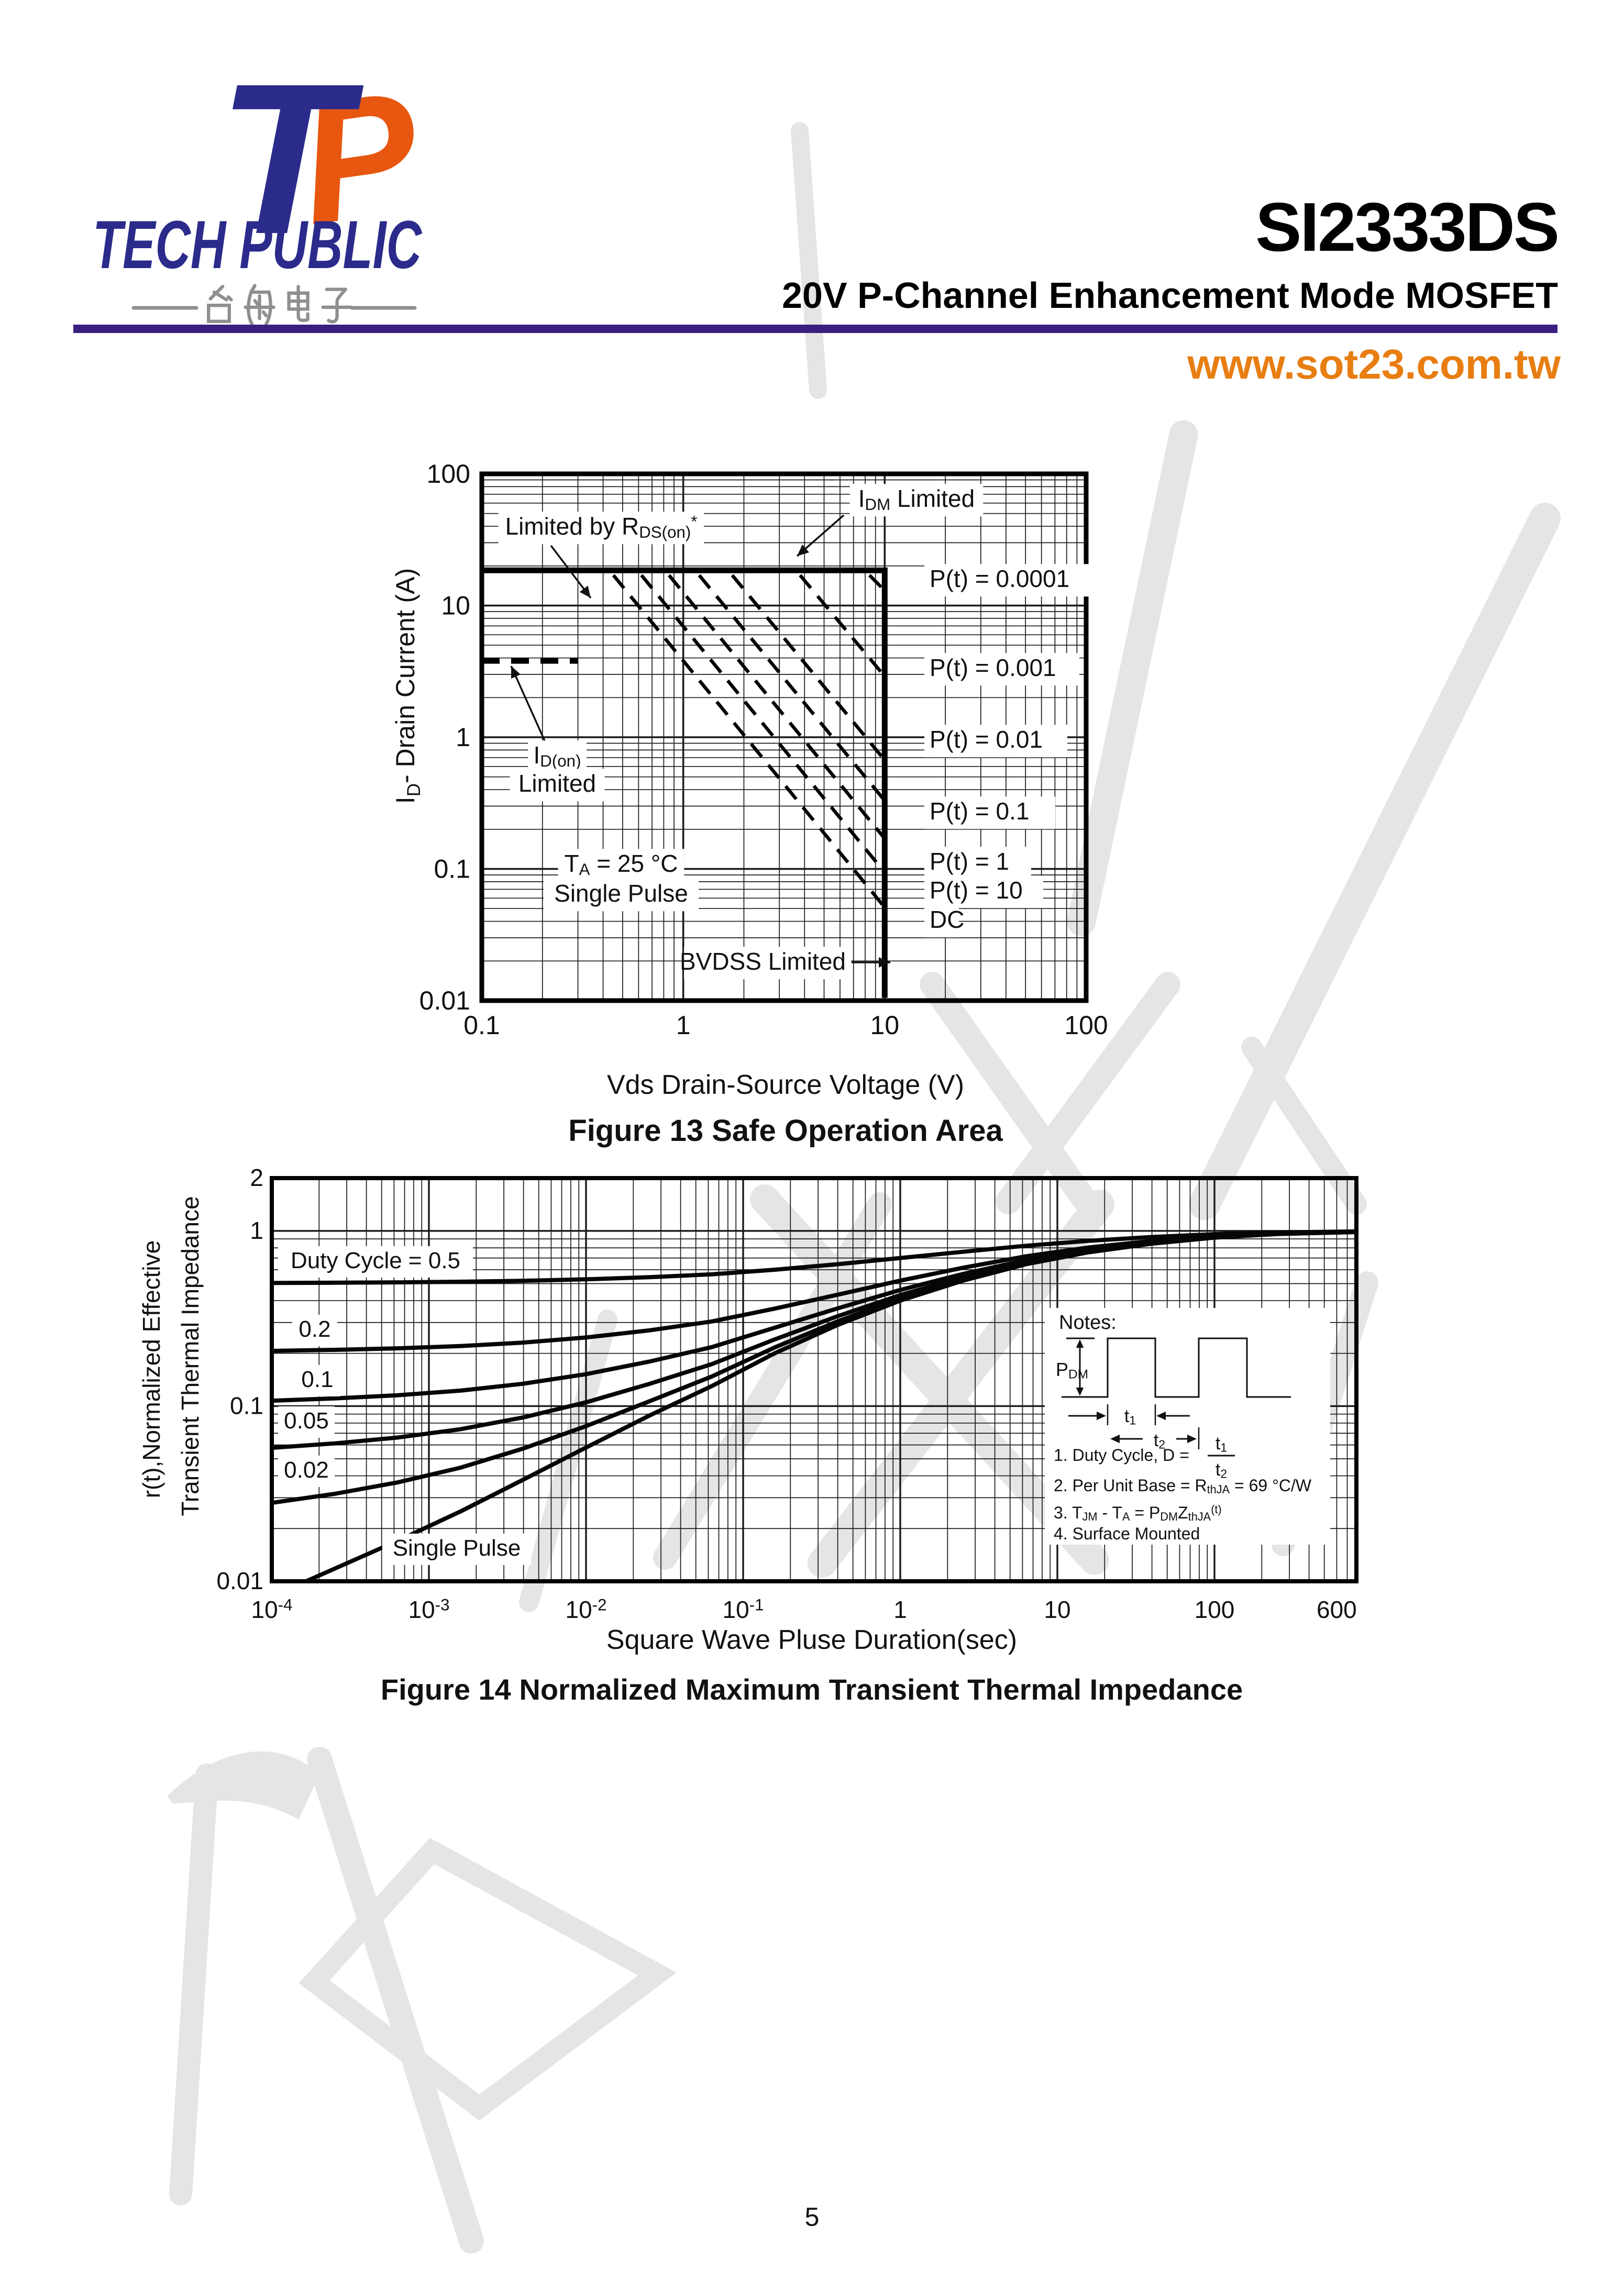  I want to click on fig13-annotation: P(t) = 0.001, so click(993, 667).